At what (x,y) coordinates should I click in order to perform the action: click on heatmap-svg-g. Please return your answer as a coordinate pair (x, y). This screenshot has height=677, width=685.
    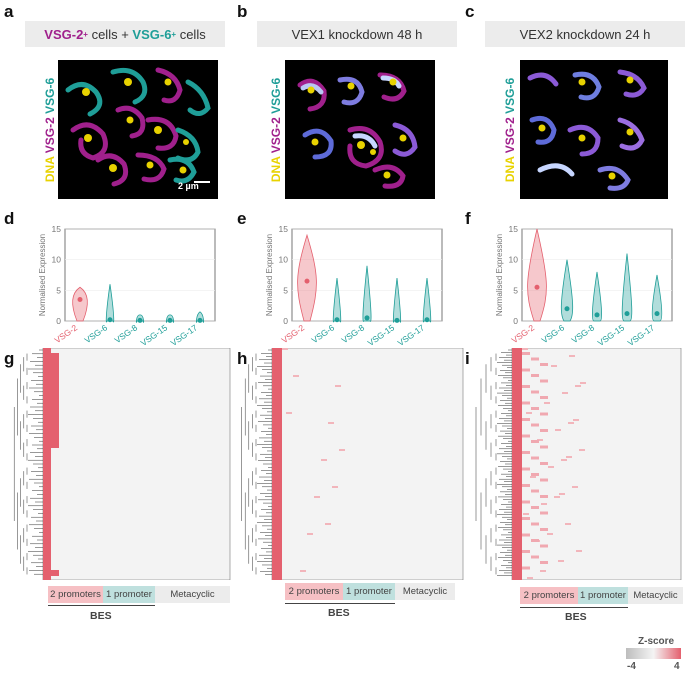
    Looking at the image, I should click on (122, 464).